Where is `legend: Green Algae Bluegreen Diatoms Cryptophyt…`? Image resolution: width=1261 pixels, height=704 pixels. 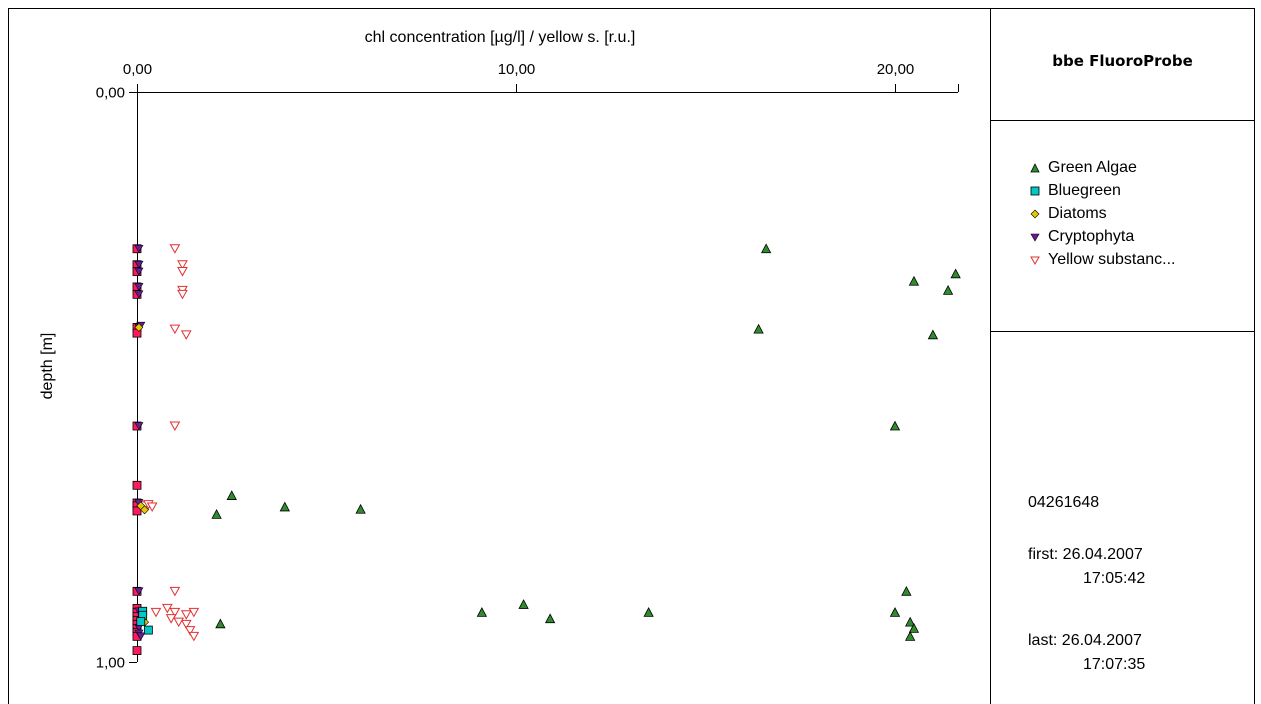
legend: Green Algae Bluegreen Diatoms Cryptophyt… is located at coordinates (1101, 213).